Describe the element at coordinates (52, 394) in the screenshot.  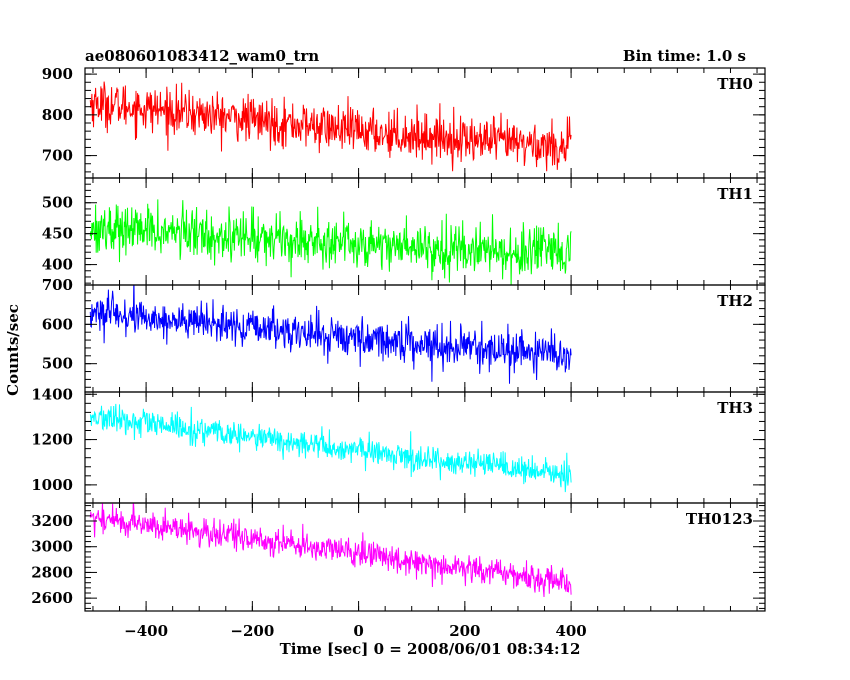
I see `y-tick-label: 1400` at that location.